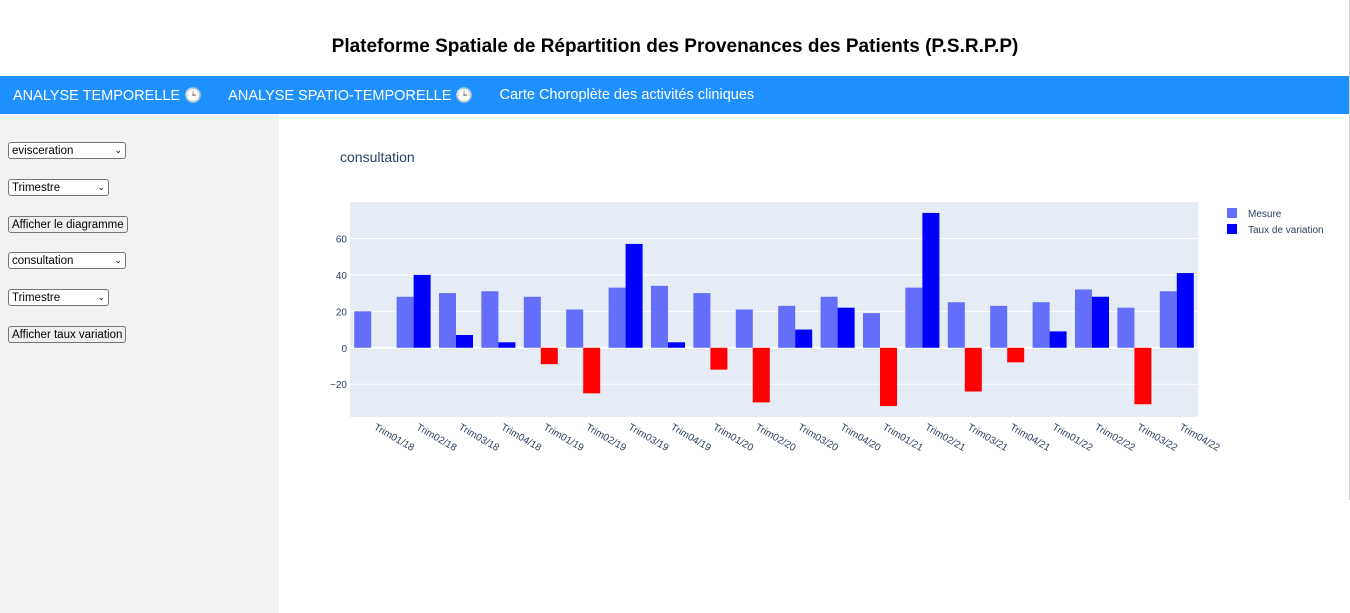 The width and height of the screenshot is (1350, 613). I want to click on x-tick-label: Trim01/20, so click(733, 438).